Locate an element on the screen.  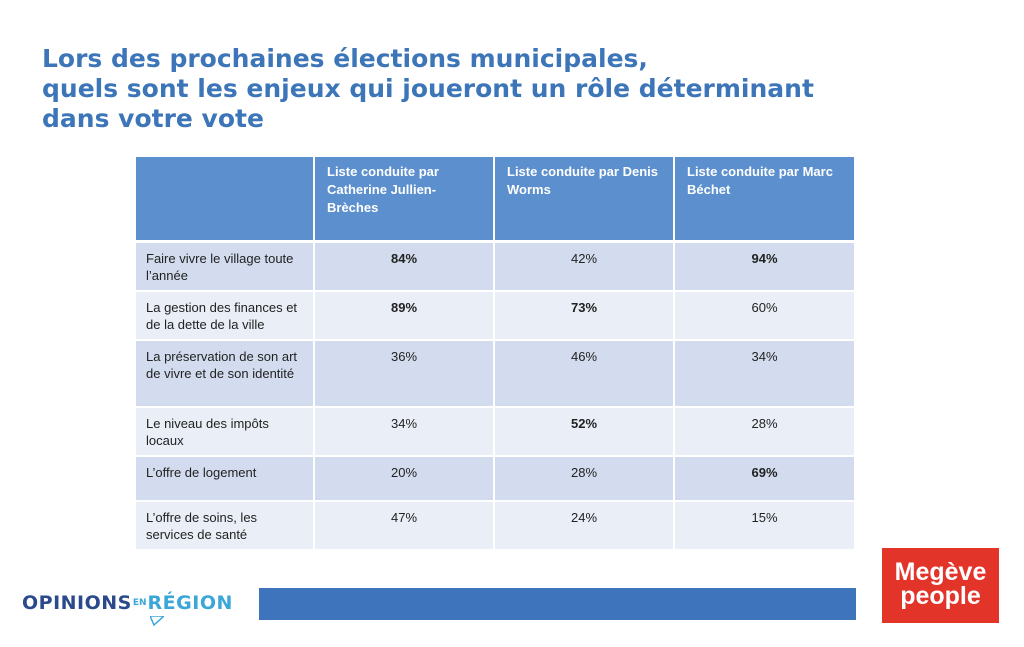
value-cell-jullien-breches: 20% is located at coordinates (404, 479).